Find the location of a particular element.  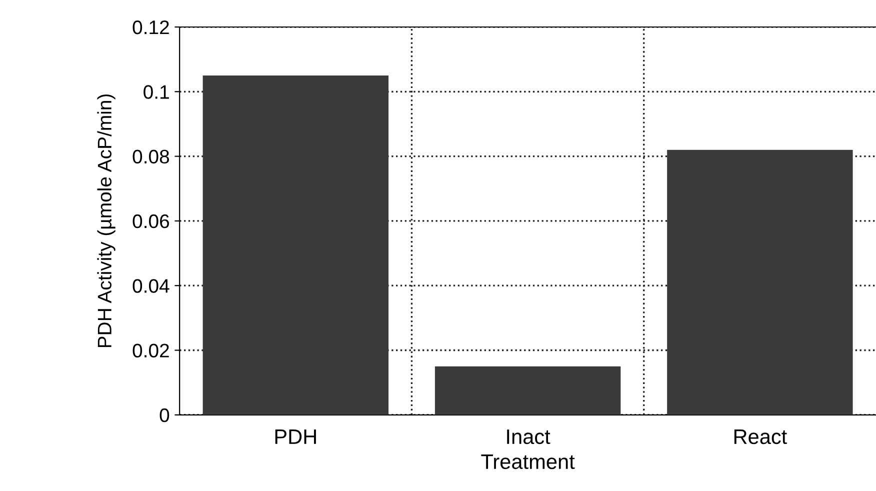

x-tick-label: React is located at coordinates (760, 437).